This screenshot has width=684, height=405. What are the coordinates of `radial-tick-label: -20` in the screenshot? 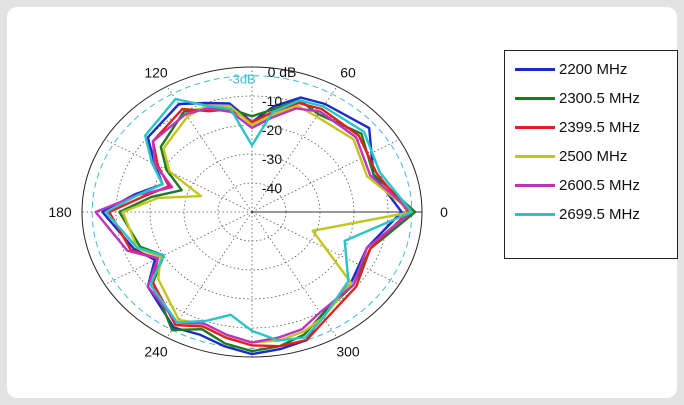 It's located at (272, 130).